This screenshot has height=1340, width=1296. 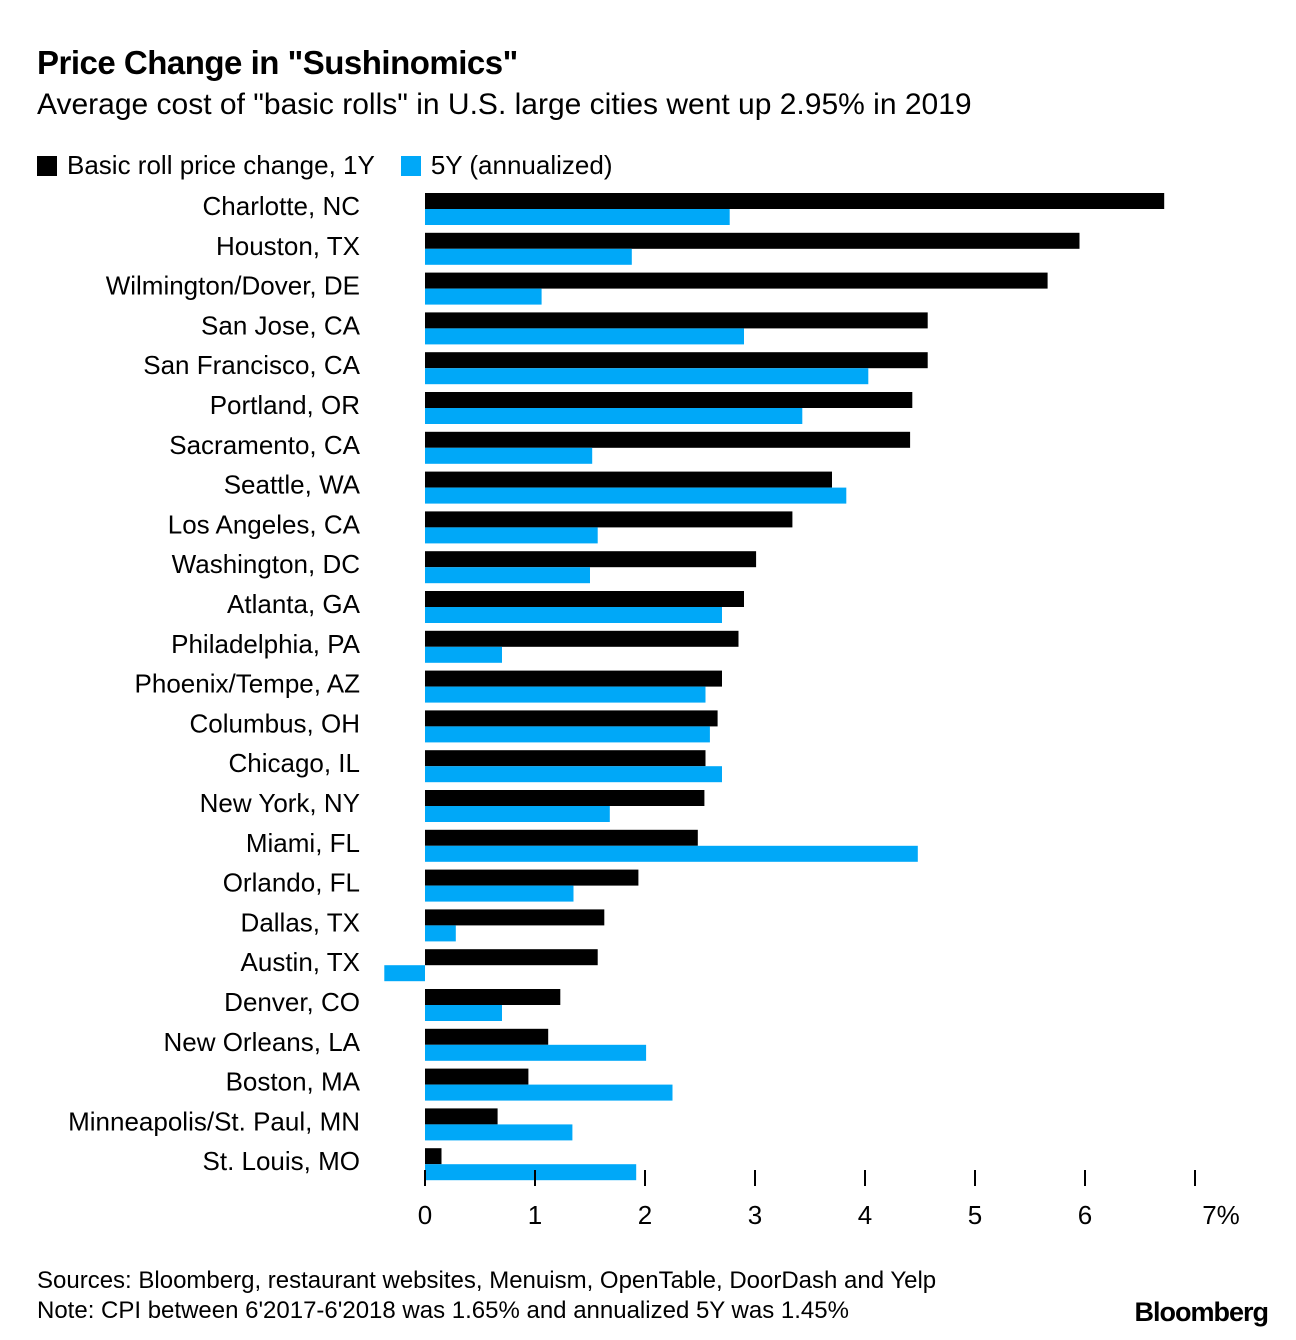 I want to click on category-label: Columbus, OH, so click(x=275, y=723).